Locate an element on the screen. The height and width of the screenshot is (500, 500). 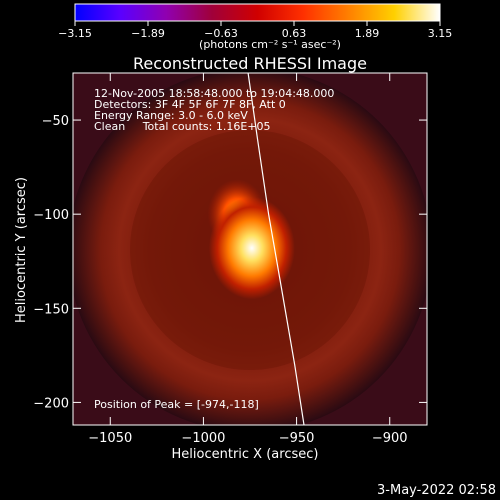
colorbar-tick-label: −3.15 is located at coordinates (75, 33).